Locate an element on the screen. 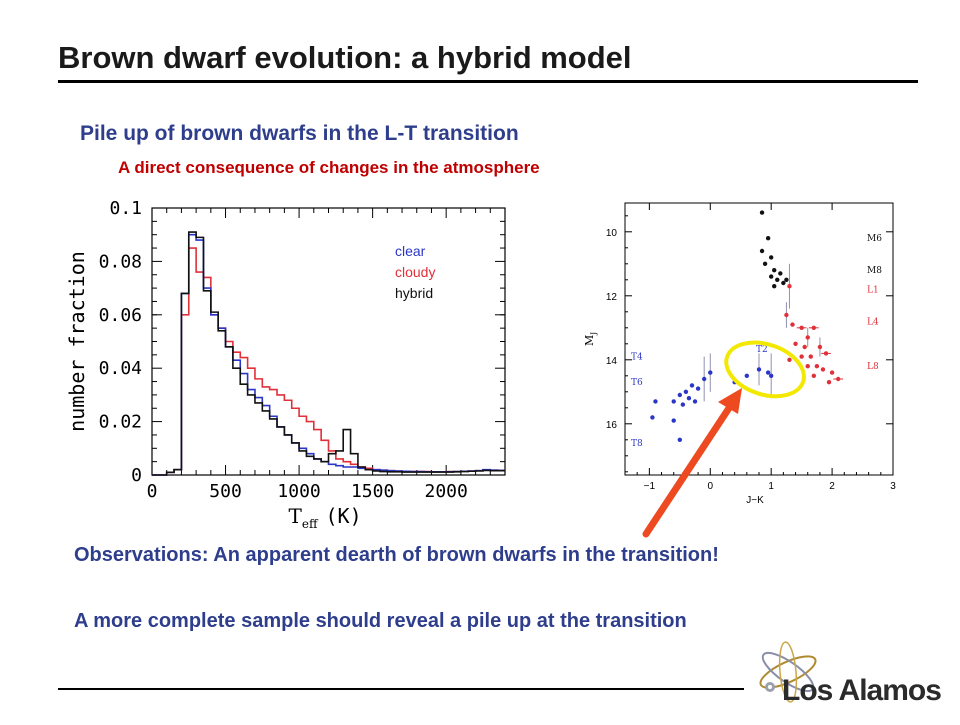  y-tick-label: 0 is located at coordinates (136, 475).